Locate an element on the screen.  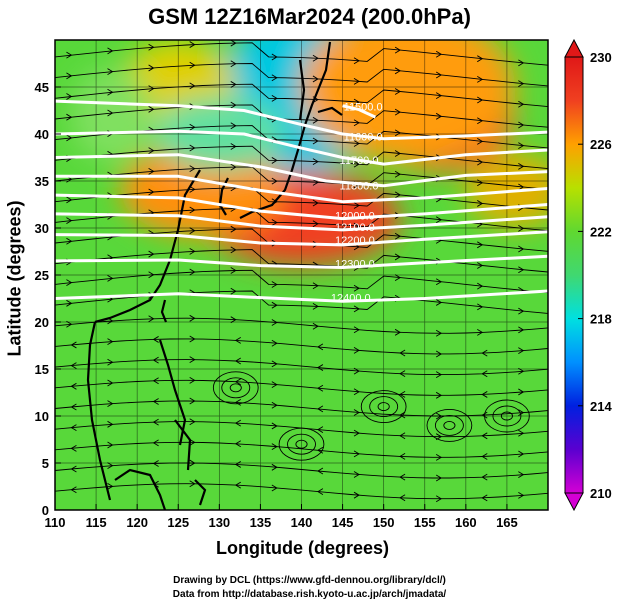
vortex-streamline is located at coordinates (449, 425).